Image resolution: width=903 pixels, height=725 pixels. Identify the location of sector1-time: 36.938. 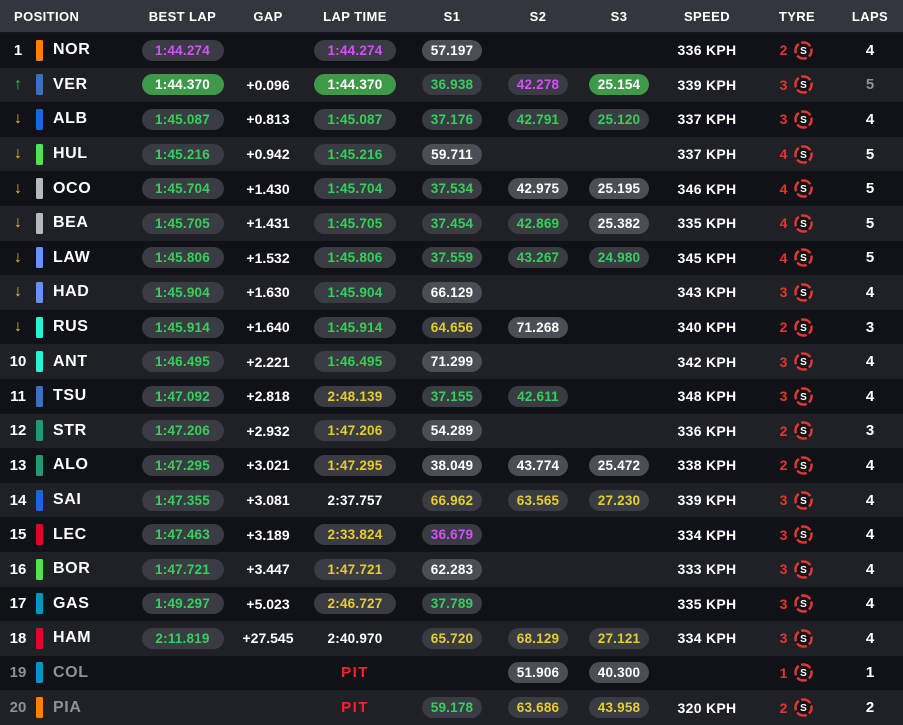
(452, 85).